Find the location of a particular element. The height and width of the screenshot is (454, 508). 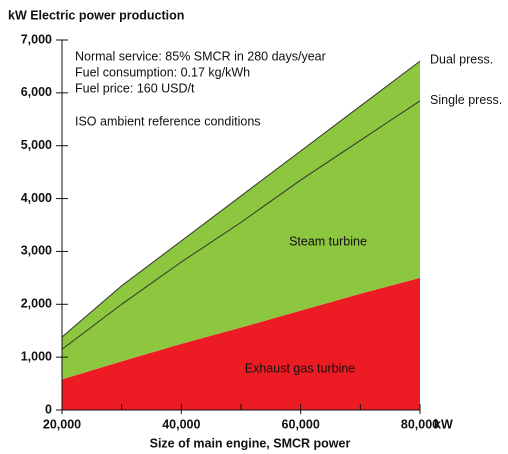

y-tick-label: 4,000 is located at coordinates (36, 198).